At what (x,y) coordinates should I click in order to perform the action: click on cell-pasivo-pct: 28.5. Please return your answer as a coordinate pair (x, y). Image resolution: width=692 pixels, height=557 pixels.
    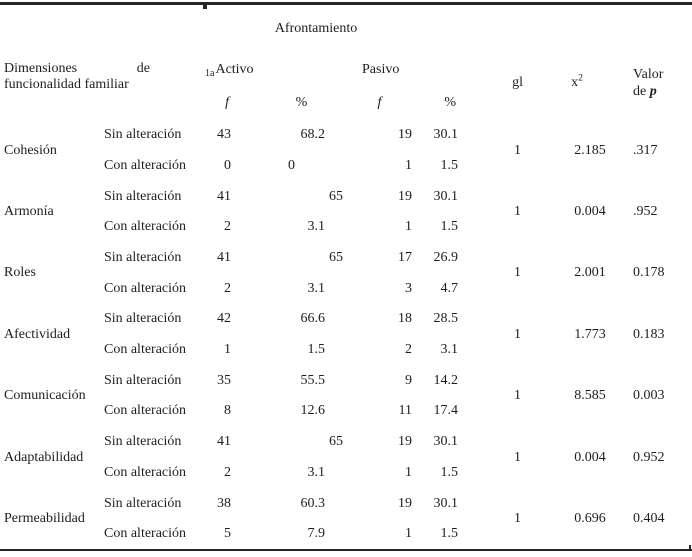
    Looking at the image, I should click on (446, 319).